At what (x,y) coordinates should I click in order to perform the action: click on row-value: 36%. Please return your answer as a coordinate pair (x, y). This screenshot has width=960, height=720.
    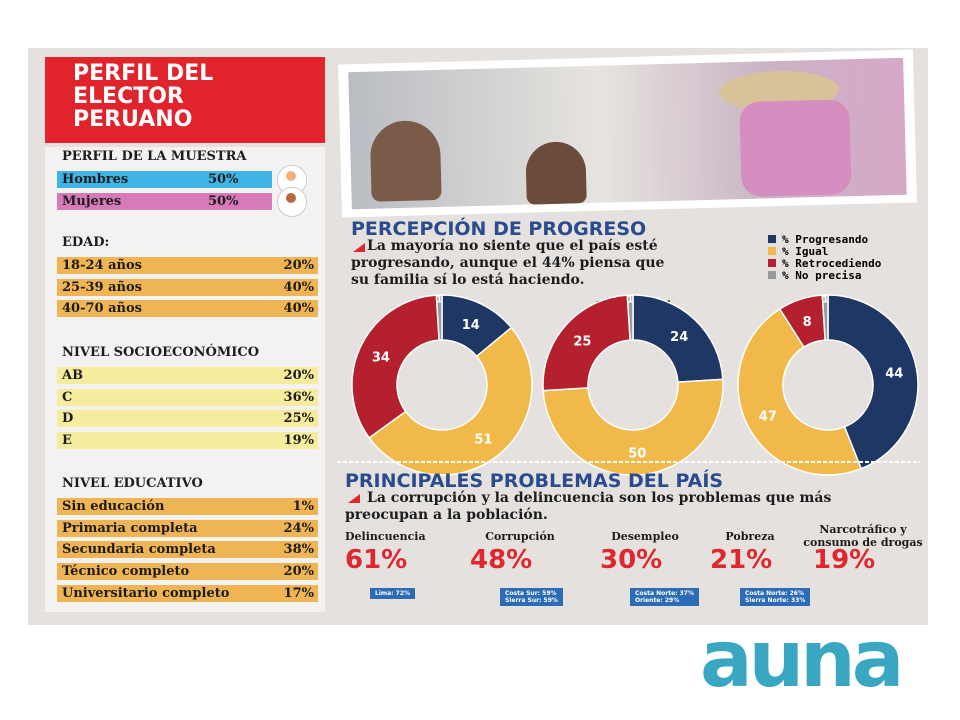
    Looking at the image, I should click on (298, 397).